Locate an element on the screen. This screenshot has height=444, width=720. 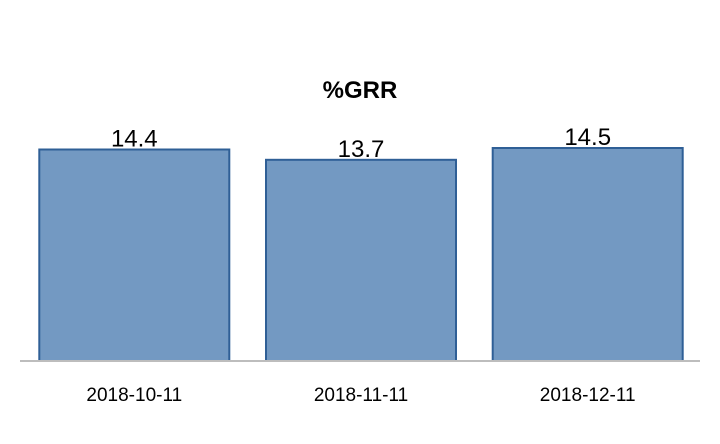
data-labels-layer: 14.4 13.7 14.5 is located at coordinates (361, 143).